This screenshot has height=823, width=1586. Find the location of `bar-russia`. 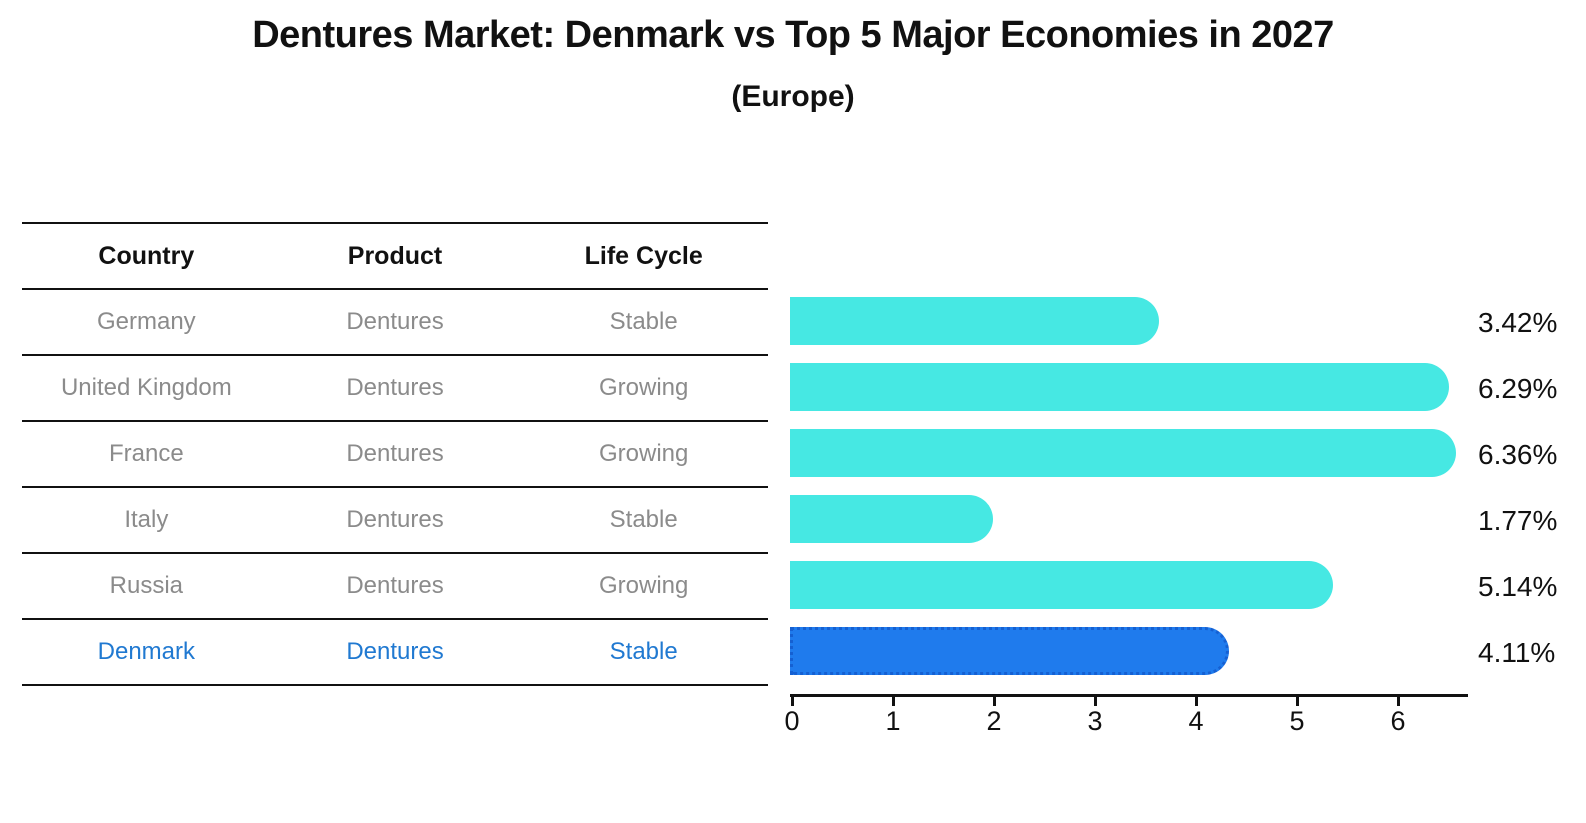

bar-russia is located at coordinates (1062, 585).